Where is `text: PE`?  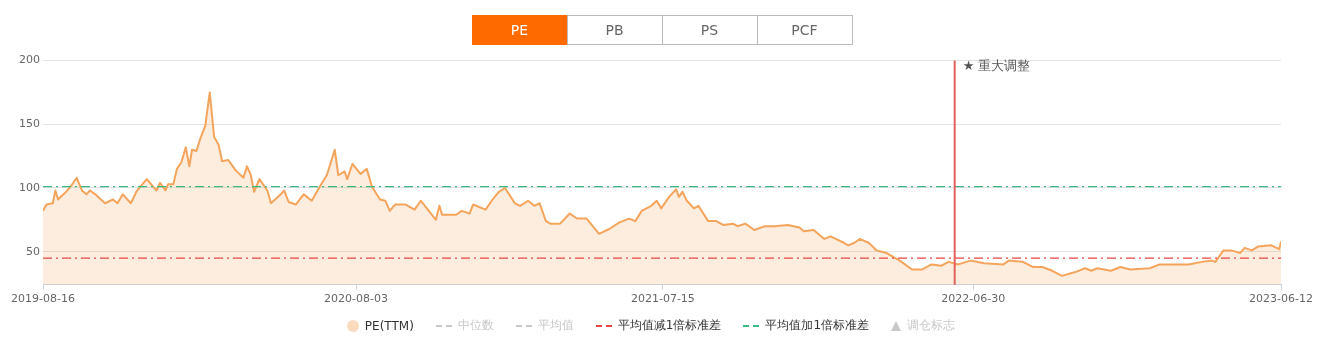
text: PE is located at coordinates (519, 30).